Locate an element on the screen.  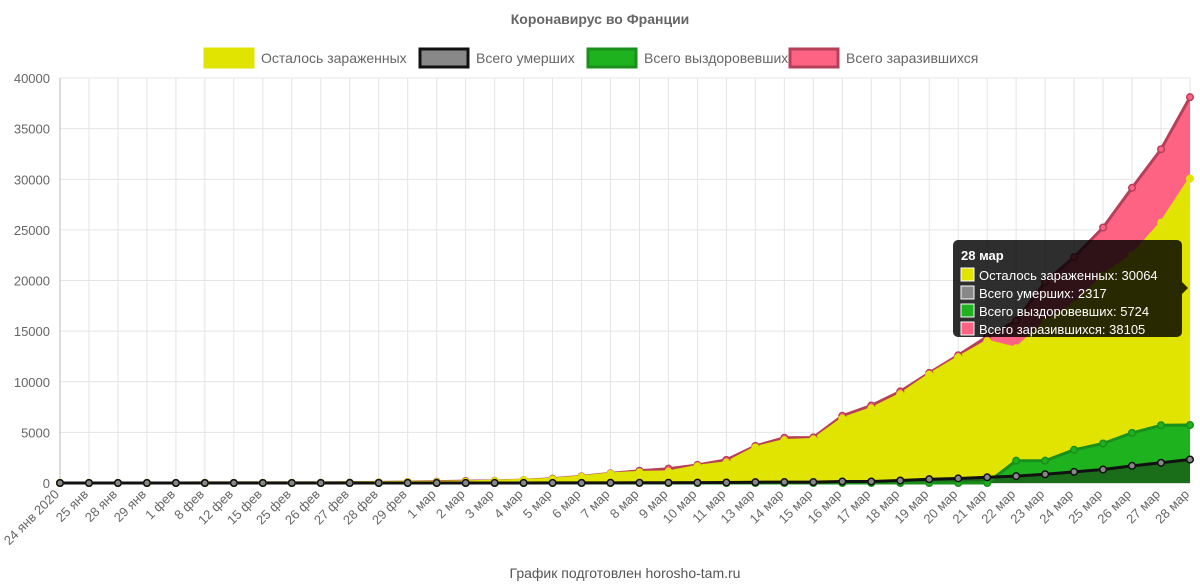
legend-item-3: Всего выздоровевших is located at coordinates (687, 58).